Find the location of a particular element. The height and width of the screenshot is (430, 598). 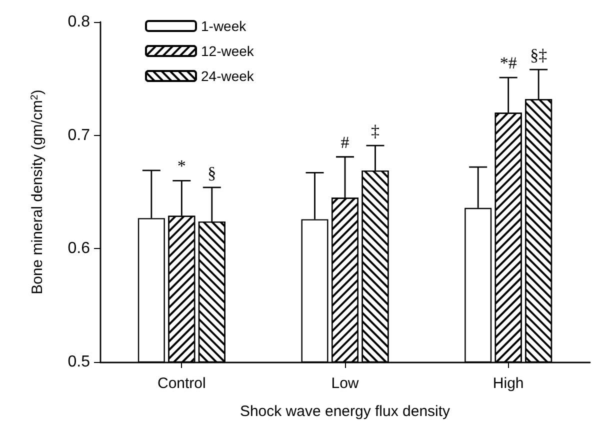

data-label: § is located at coordinates (212, 172).